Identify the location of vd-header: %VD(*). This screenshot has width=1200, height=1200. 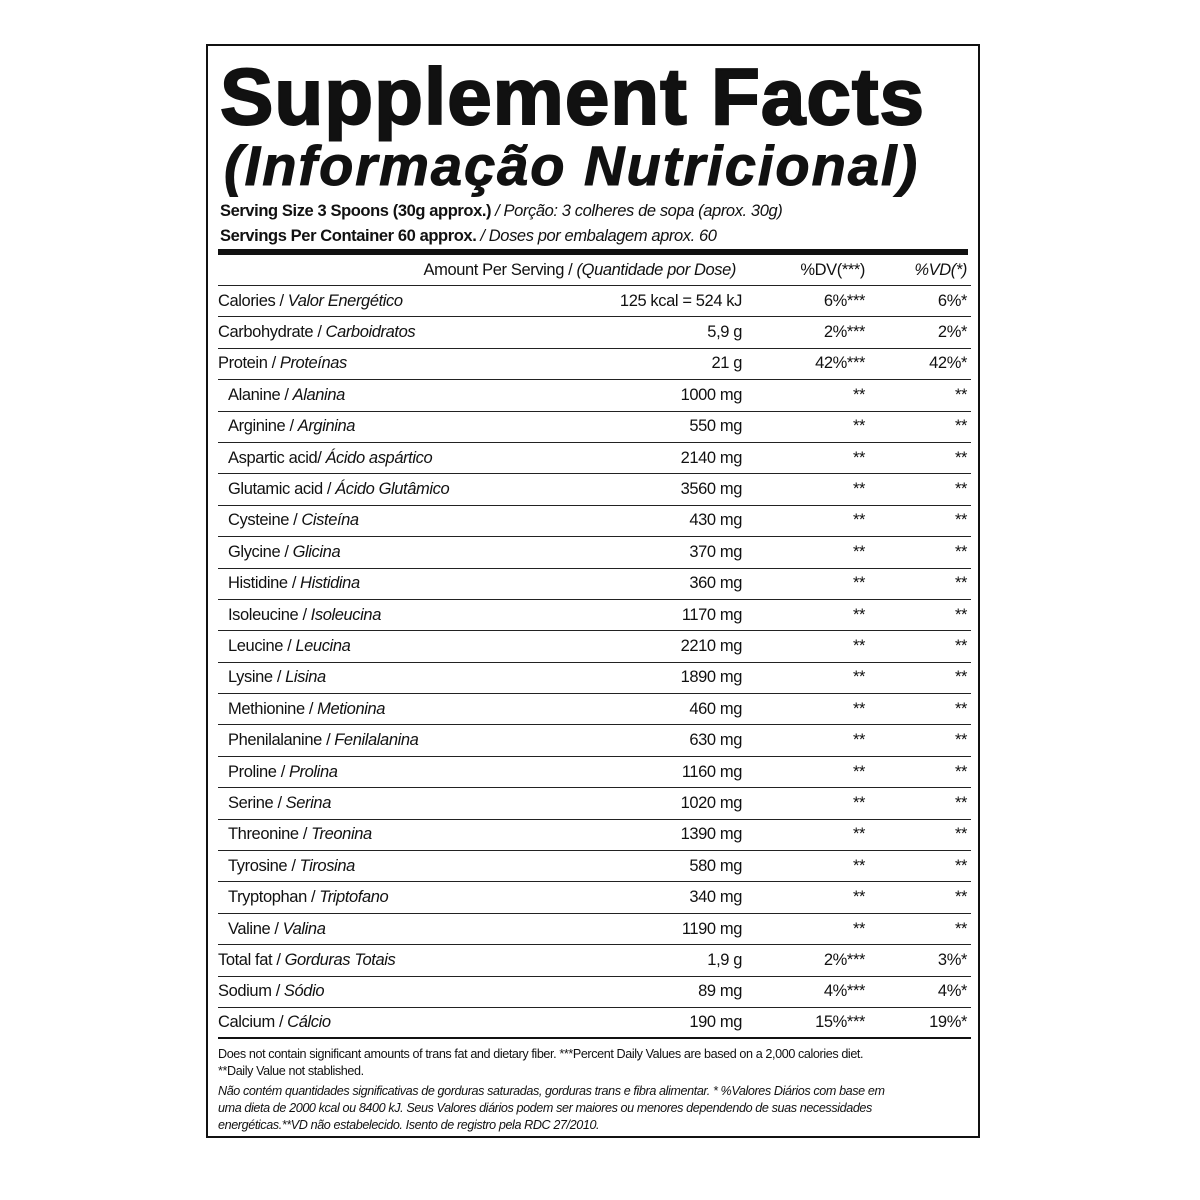
(940, 270).